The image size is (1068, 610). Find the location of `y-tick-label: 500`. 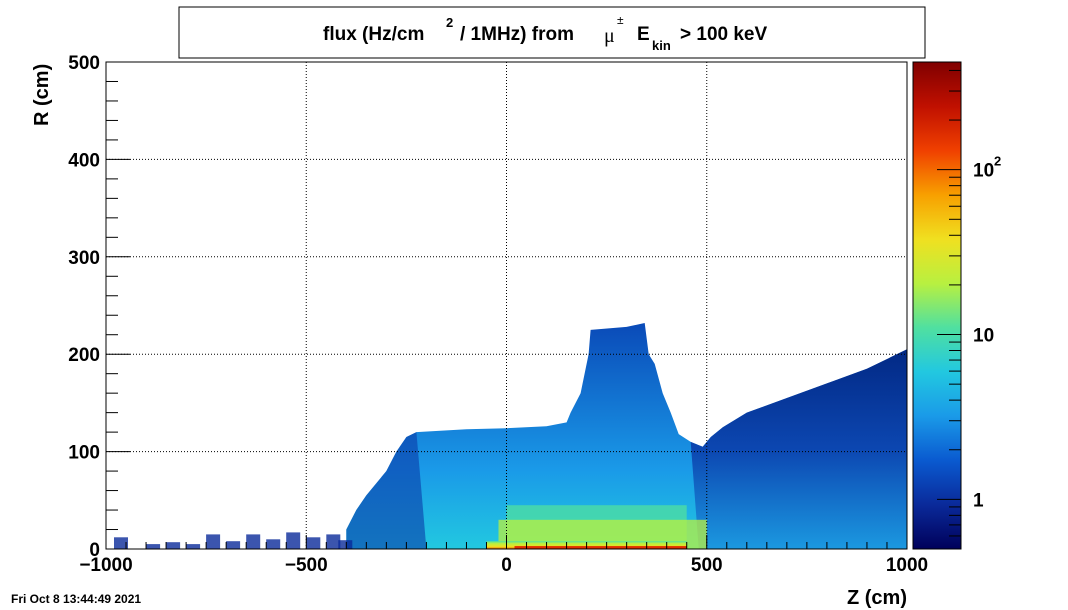

y-tick-label: 500 is located at coordinates (84, 63).